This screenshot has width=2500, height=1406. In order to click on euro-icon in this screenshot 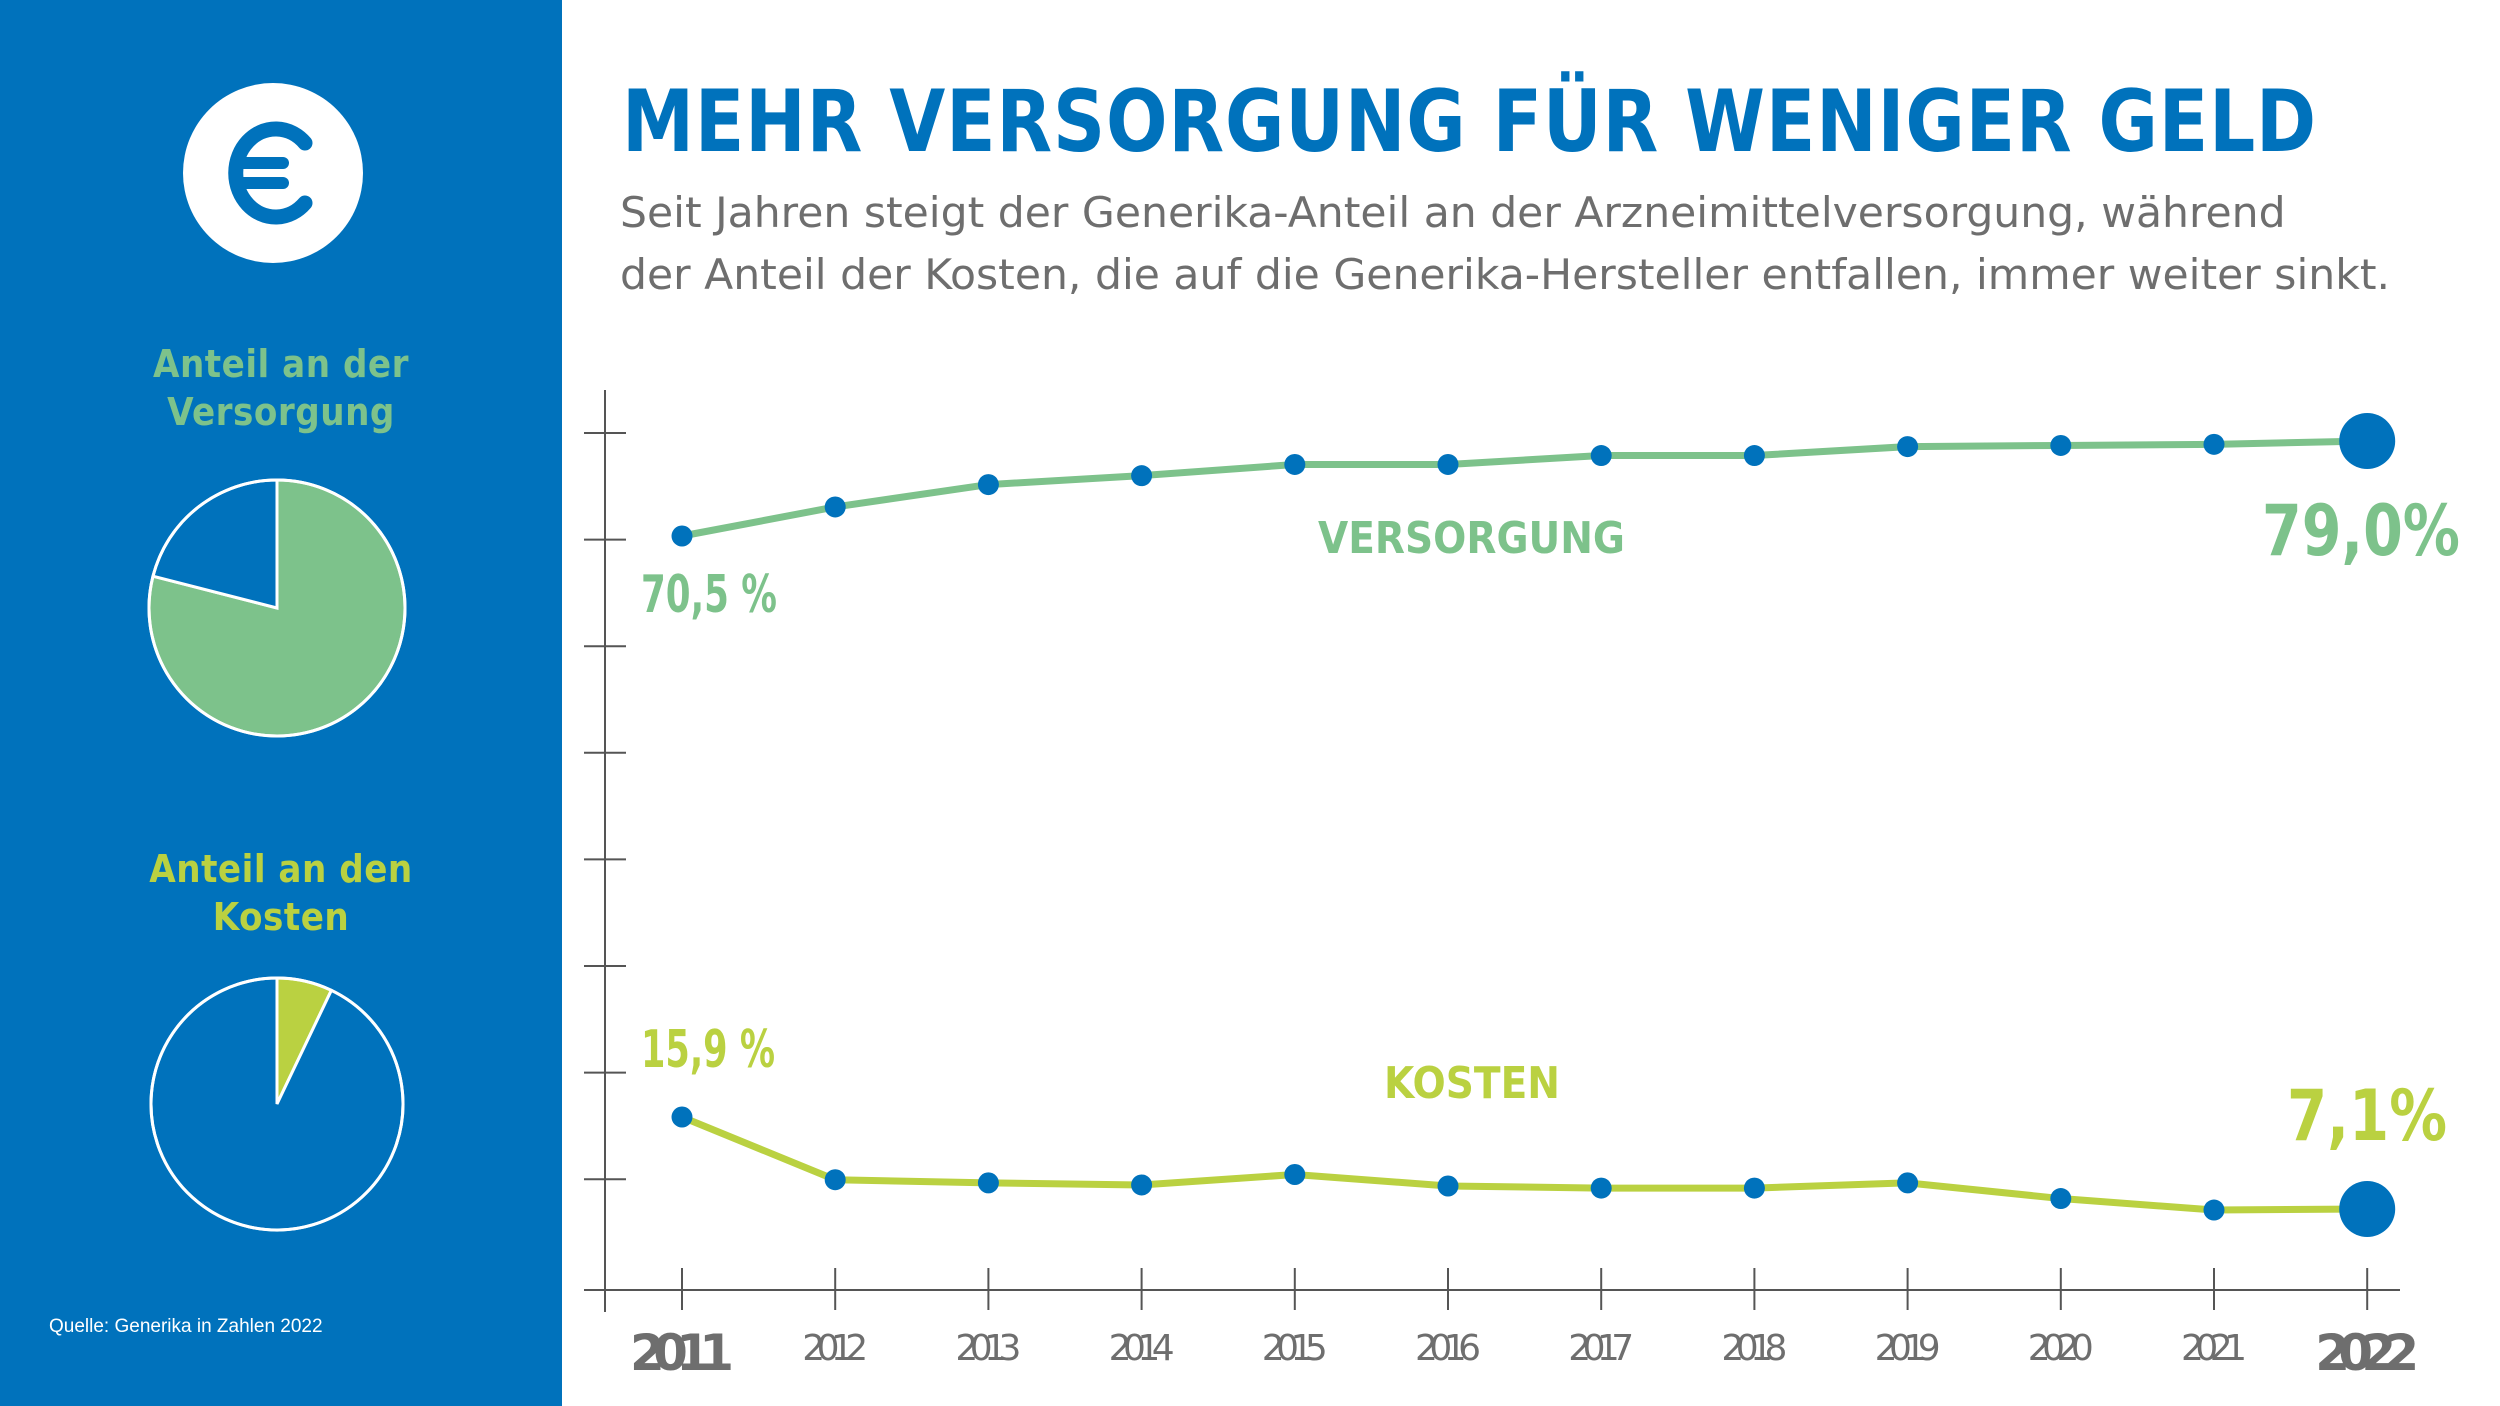, I will do `click(270, 173)`.